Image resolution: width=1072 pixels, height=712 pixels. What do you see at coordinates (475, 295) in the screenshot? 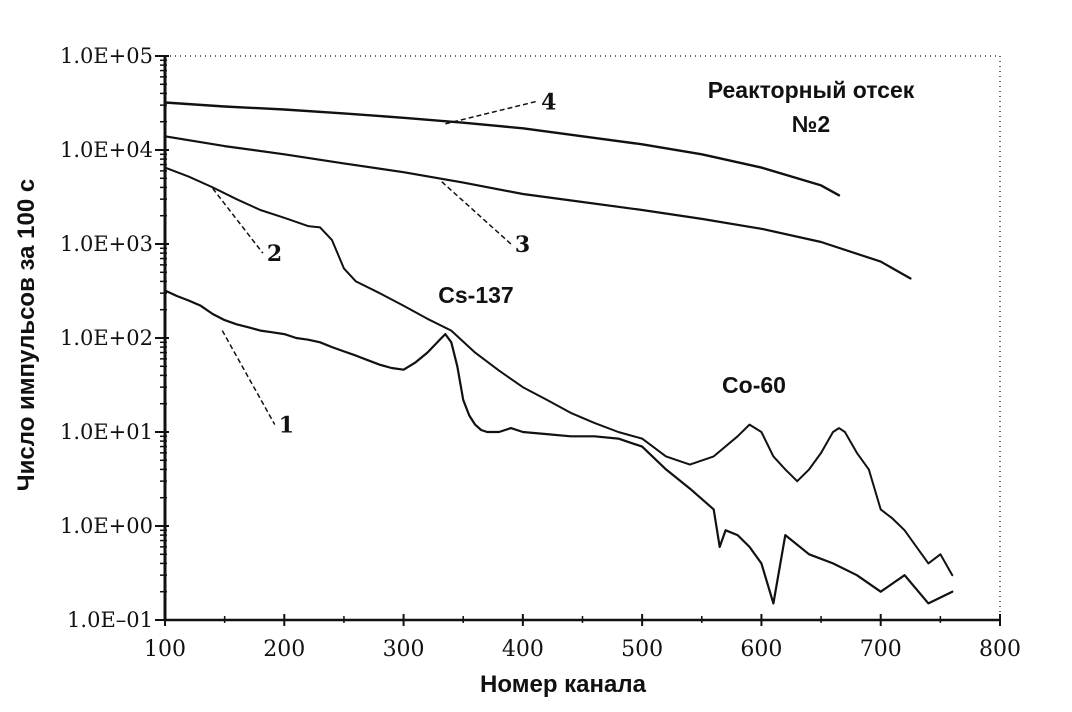
I see `annotation-cs137: Cs-137` at bounding box center [475, 295].